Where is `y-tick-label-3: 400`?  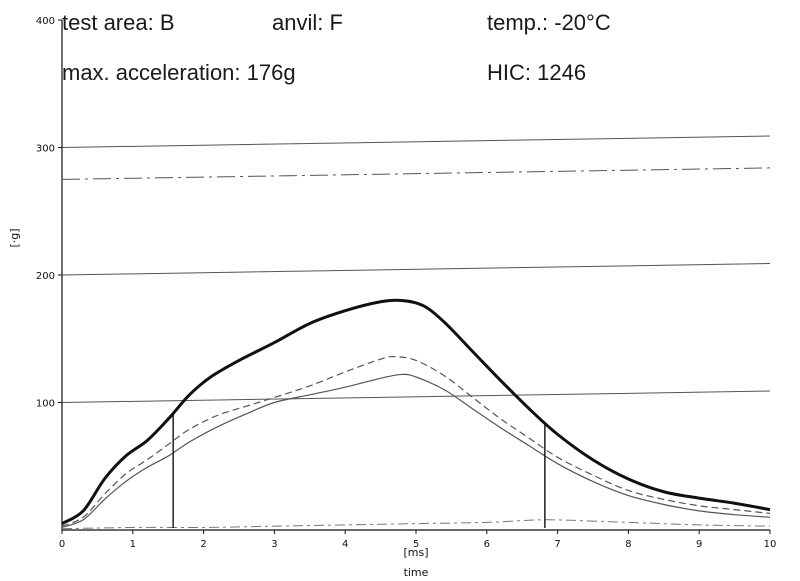 y-tick-label-3: 400 is located at coordinates (45, 21).